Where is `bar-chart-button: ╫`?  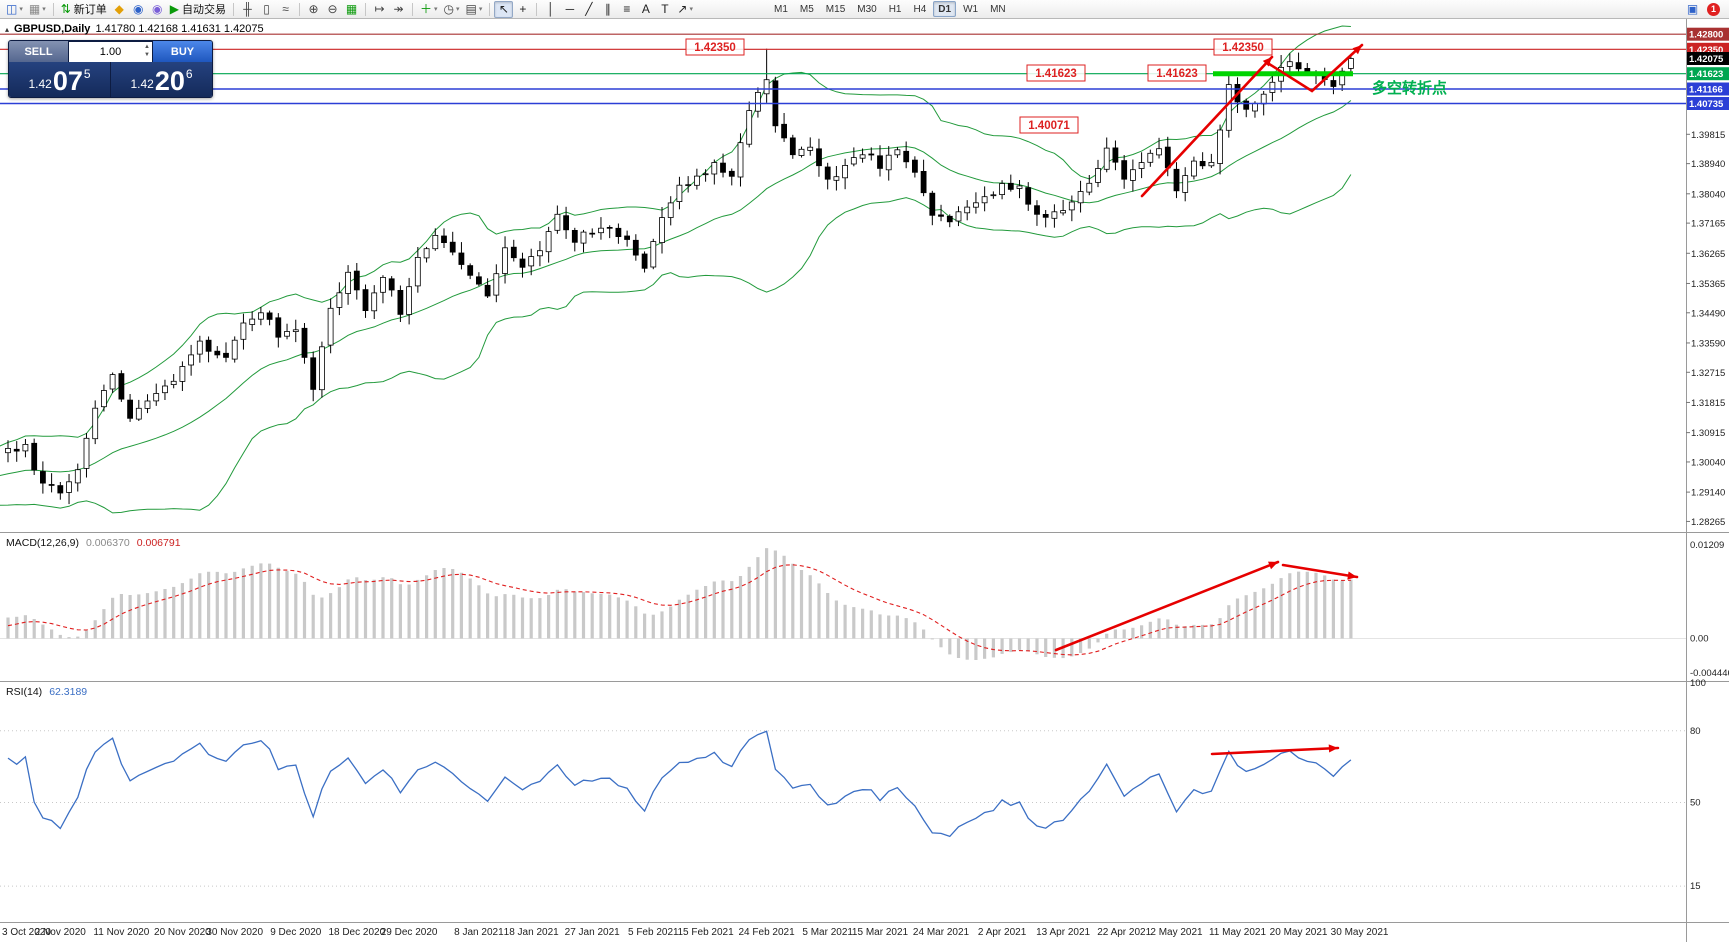 bar-chart-button: ╫ is located at coordinates (247, 9).